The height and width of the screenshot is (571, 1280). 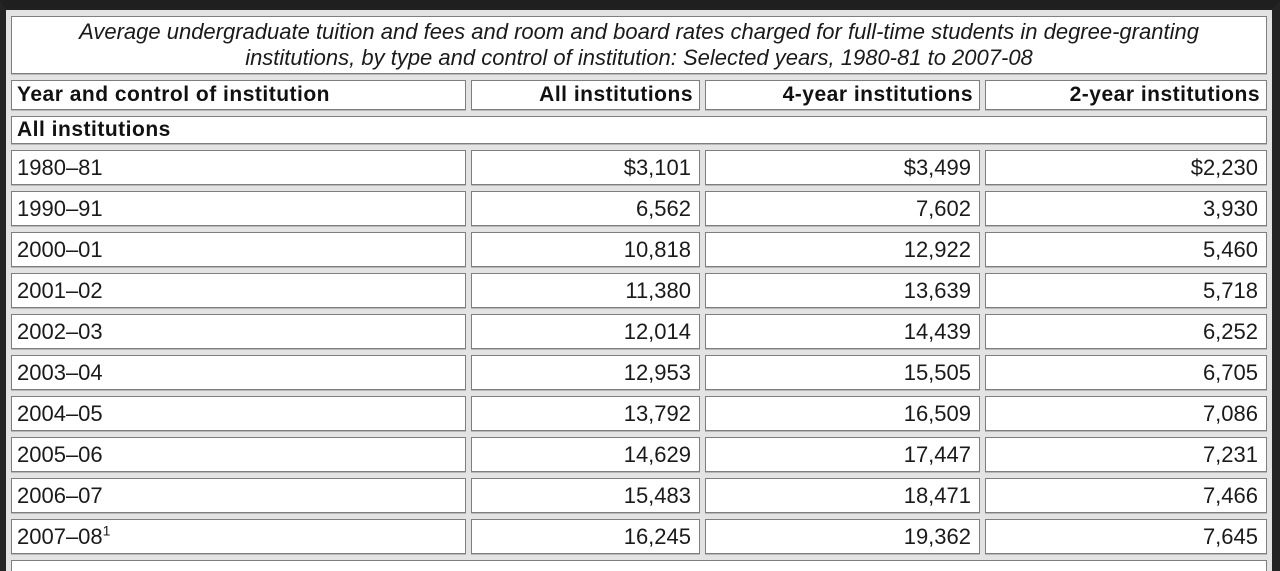 I want to click on four-year-institutions-value: 14,439, so click(x=842, y=331).